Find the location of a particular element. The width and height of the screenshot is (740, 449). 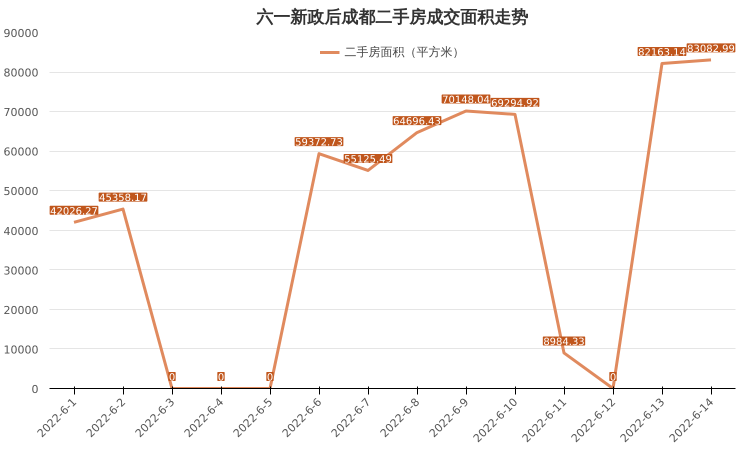

data-label: 55125.49 is located at coordinates (368, 160).